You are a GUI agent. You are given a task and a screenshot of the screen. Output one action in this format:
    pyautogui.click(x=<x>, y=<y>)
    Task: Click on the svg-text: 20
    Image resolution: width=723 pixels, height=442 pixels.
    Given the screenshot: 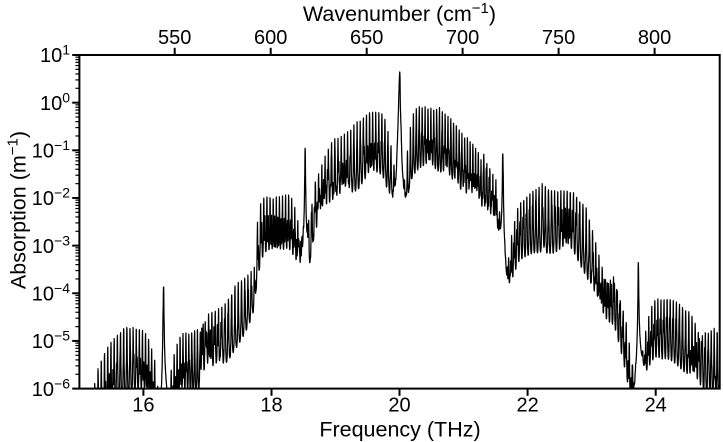 What is the action you would take?
    pyautogui.click(x=399, y=406)
    